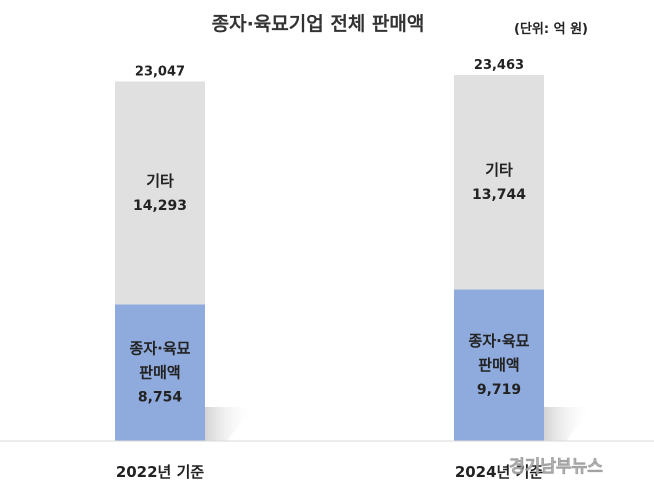 This screenshot has height=495, width=654. I want to click on segment-label-seed-sales-0-1: 판매액, so click(159, 373).